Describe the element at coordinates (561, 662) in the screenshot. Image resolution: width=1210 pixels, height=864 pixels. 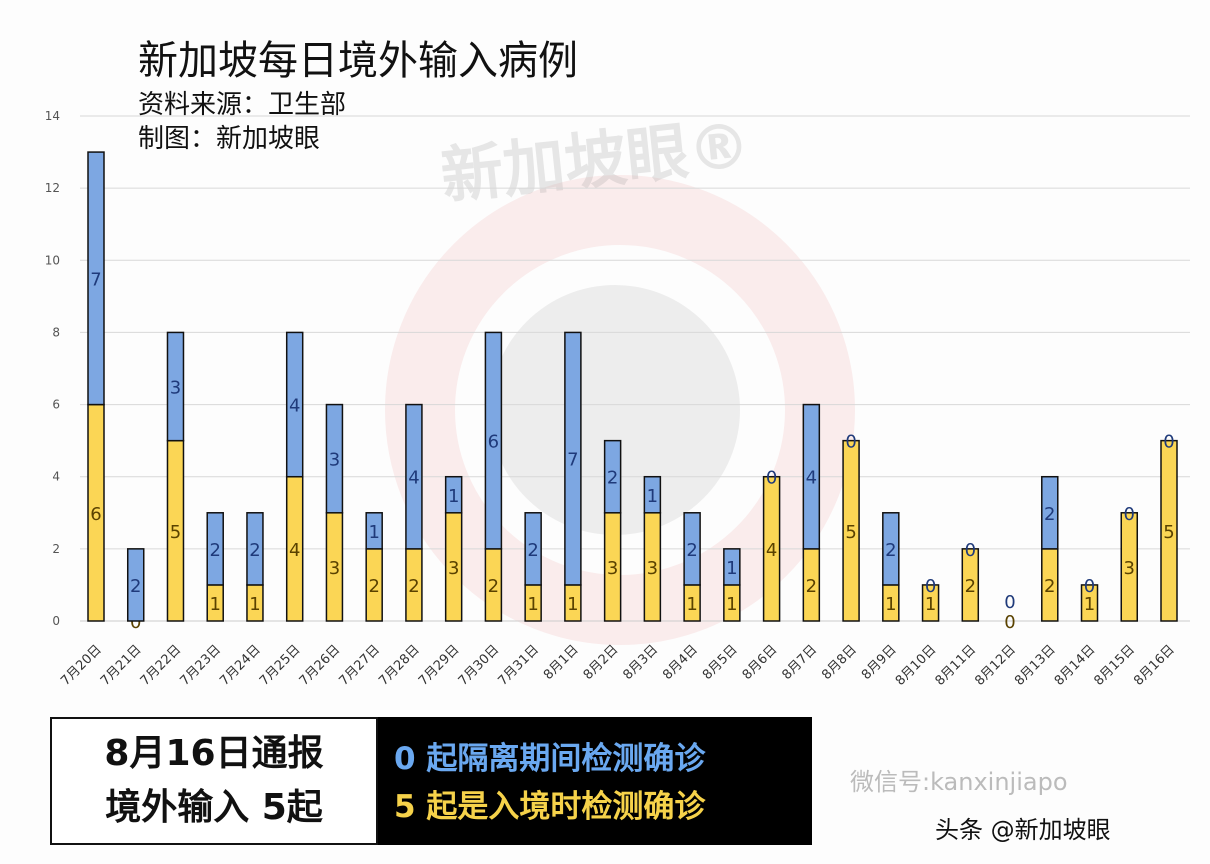
I see `x-tick-label: 8月1日` at that location.